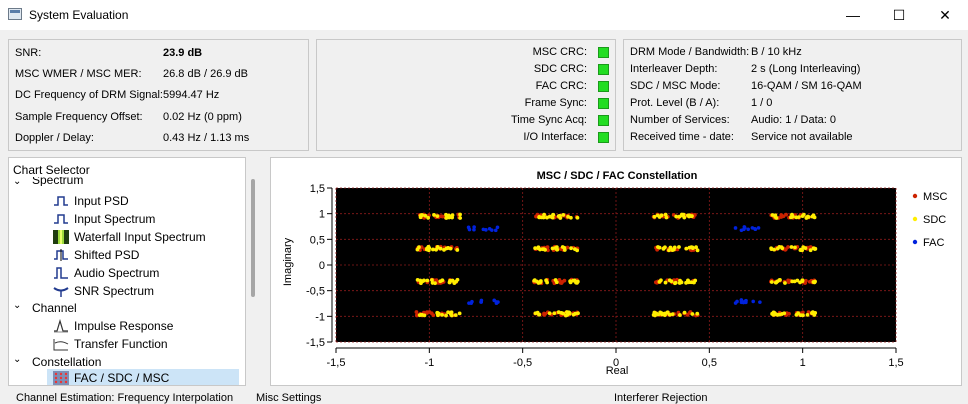 This screenshot has height=404, width=968. What do you see at coordinates (58, 181) in the screenshot?
I see `tree-node-spectrum: Spectrum` at bounding box center [58, 181].